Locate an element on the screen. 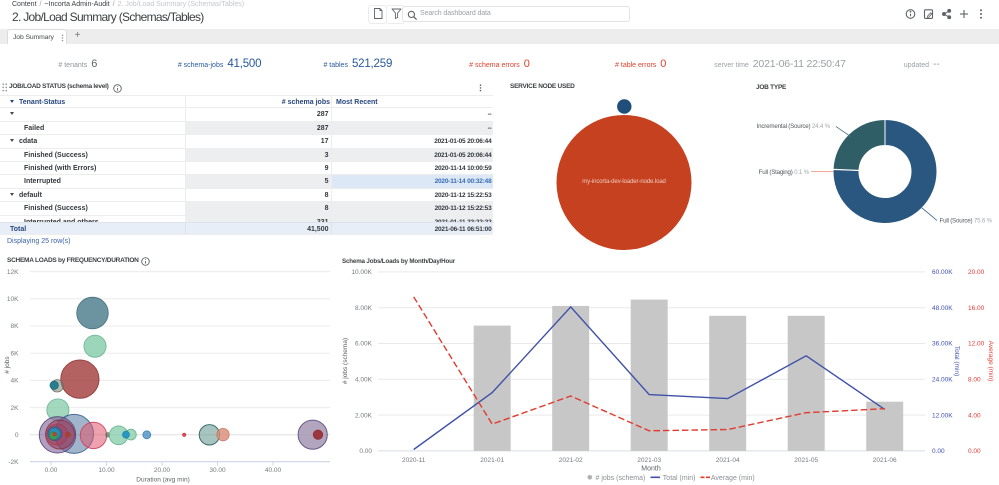 Image resolution: width=999 pixels, height=485 pixels. svg-text: 6.00K is located at coordinates (364, 344).